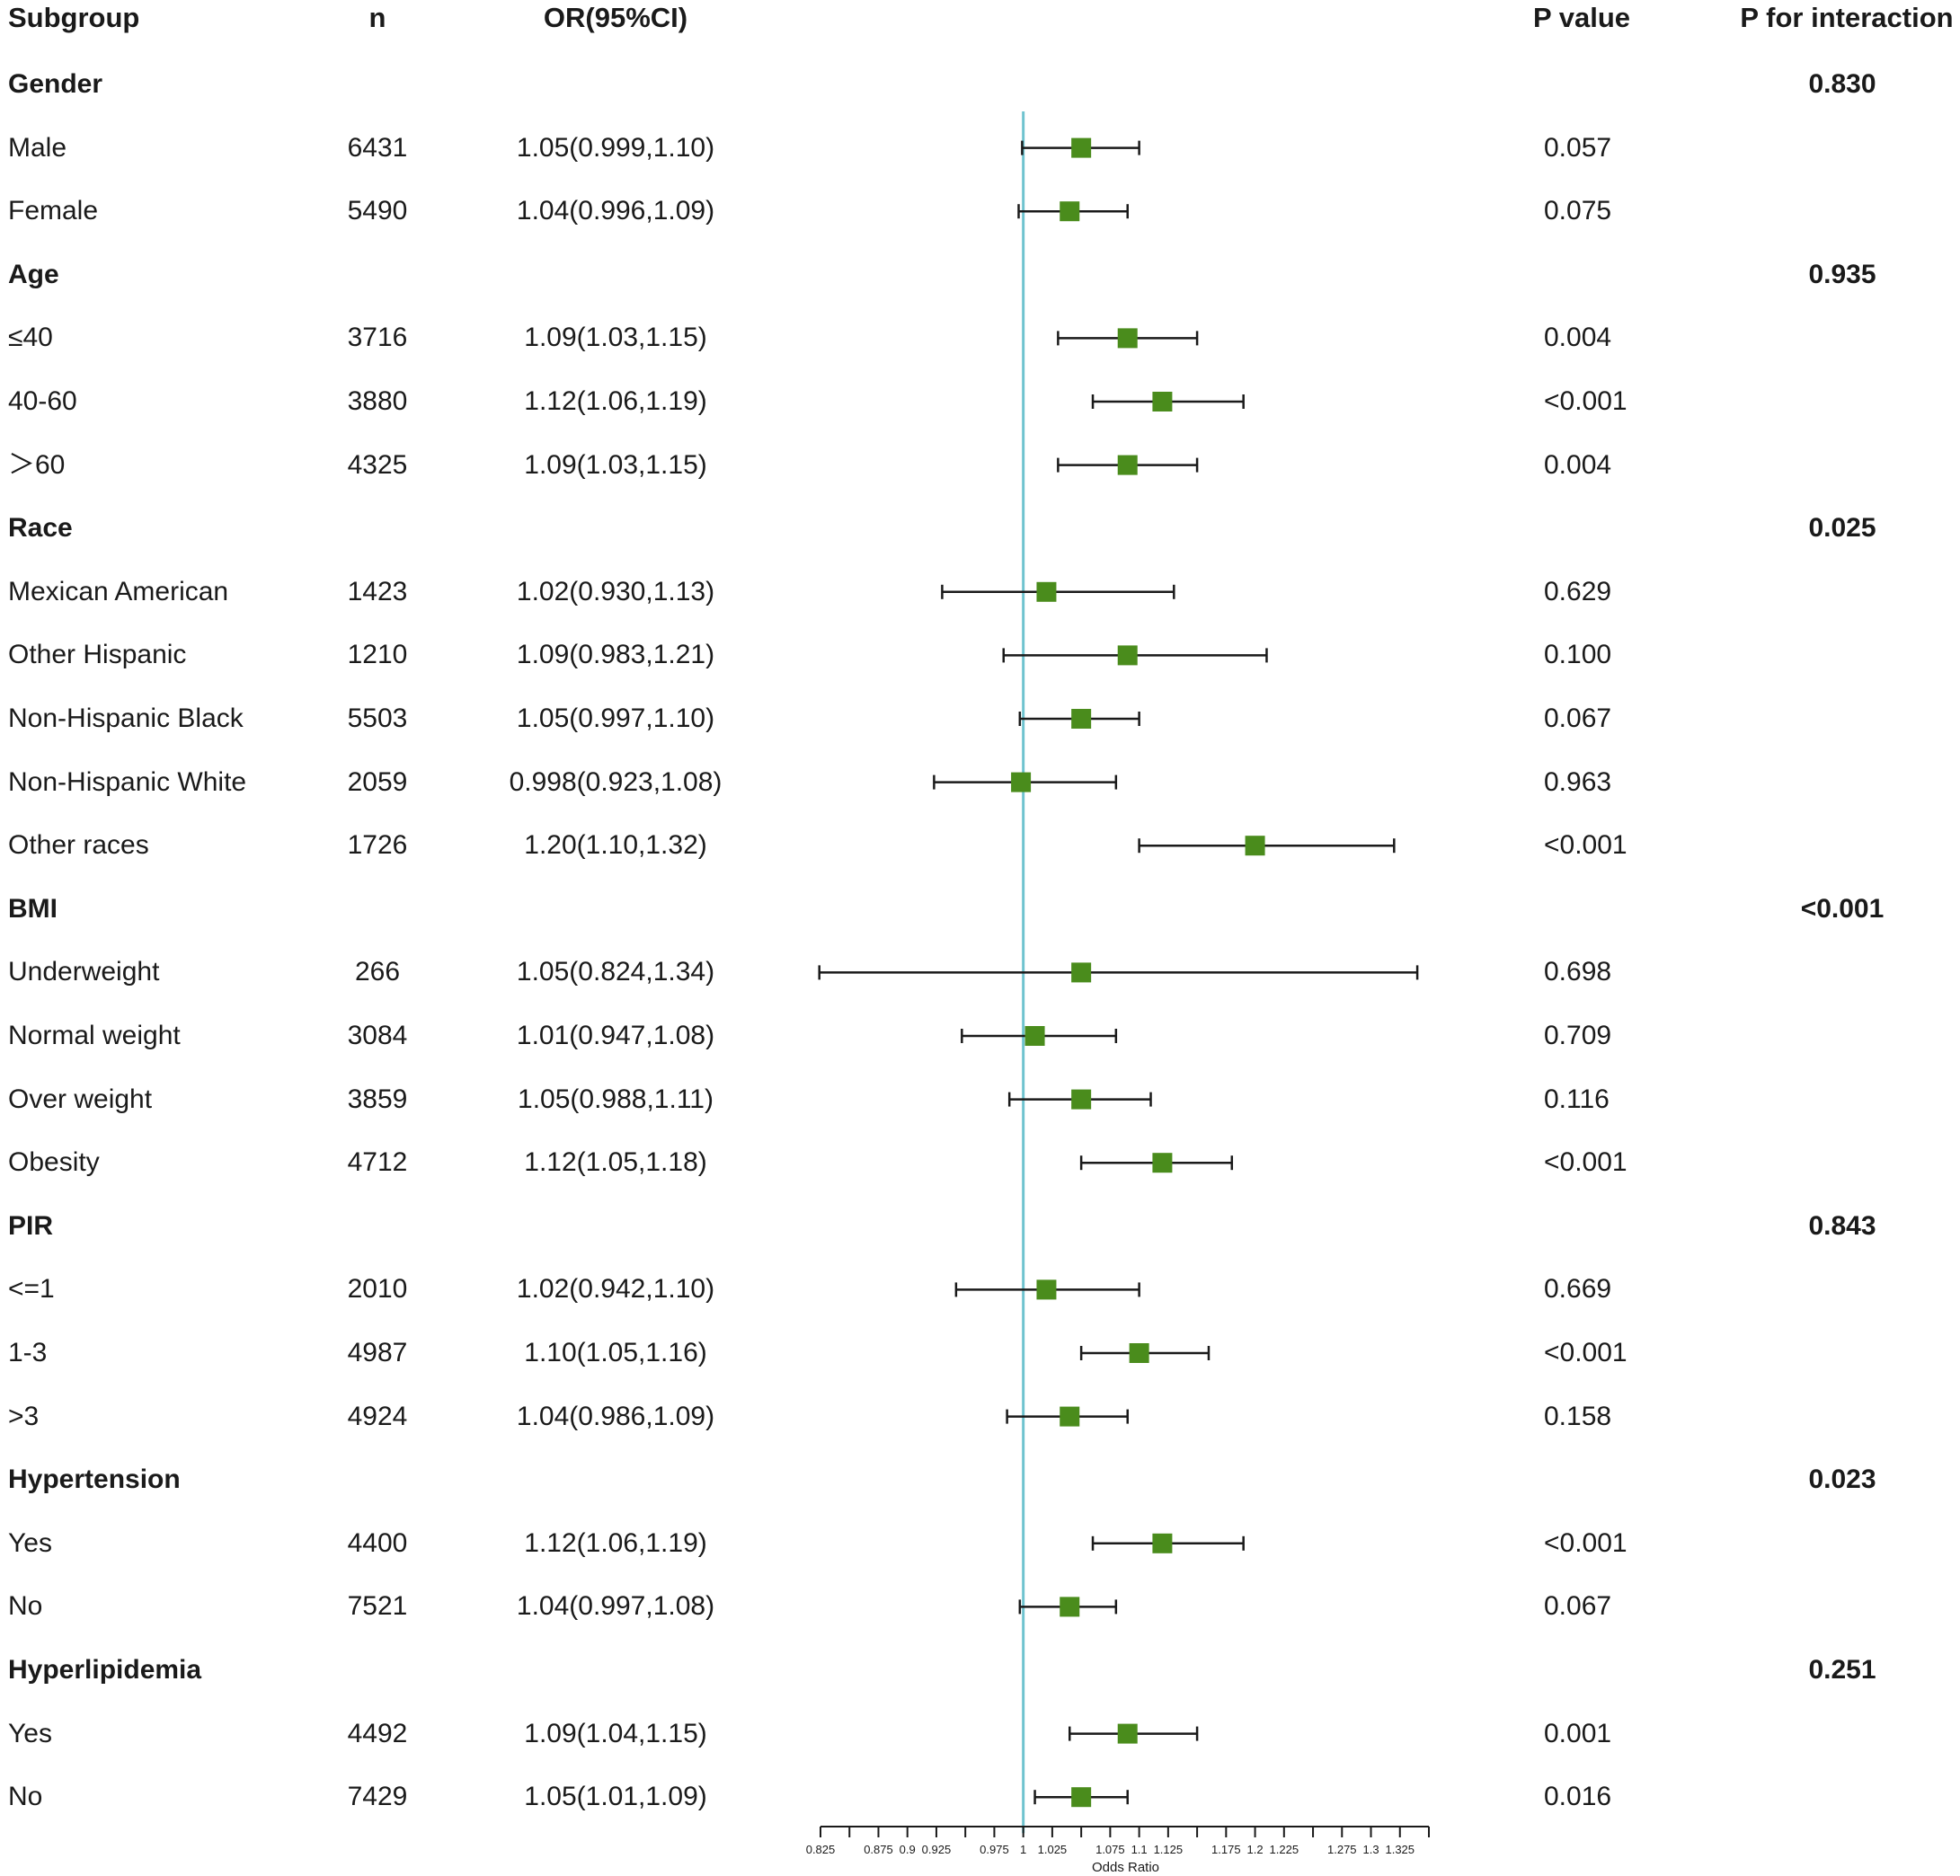  I want to click on subgroup-label: Normal weight, so click(95, 1036).